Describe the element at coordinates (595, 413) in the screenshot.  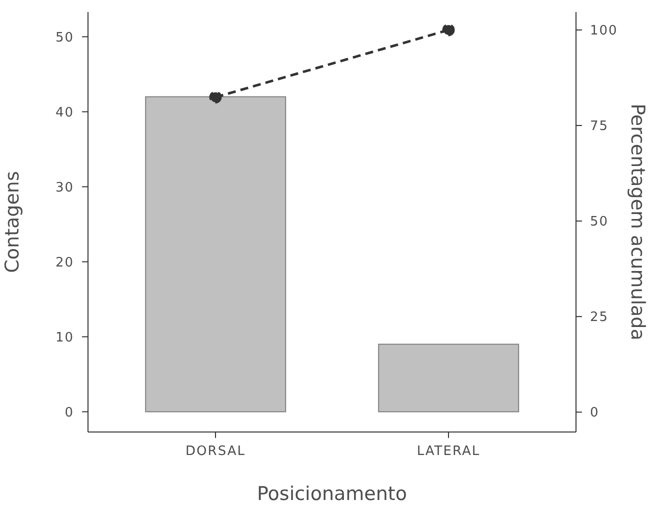
I see `y2-tick-label: 0` at that location.